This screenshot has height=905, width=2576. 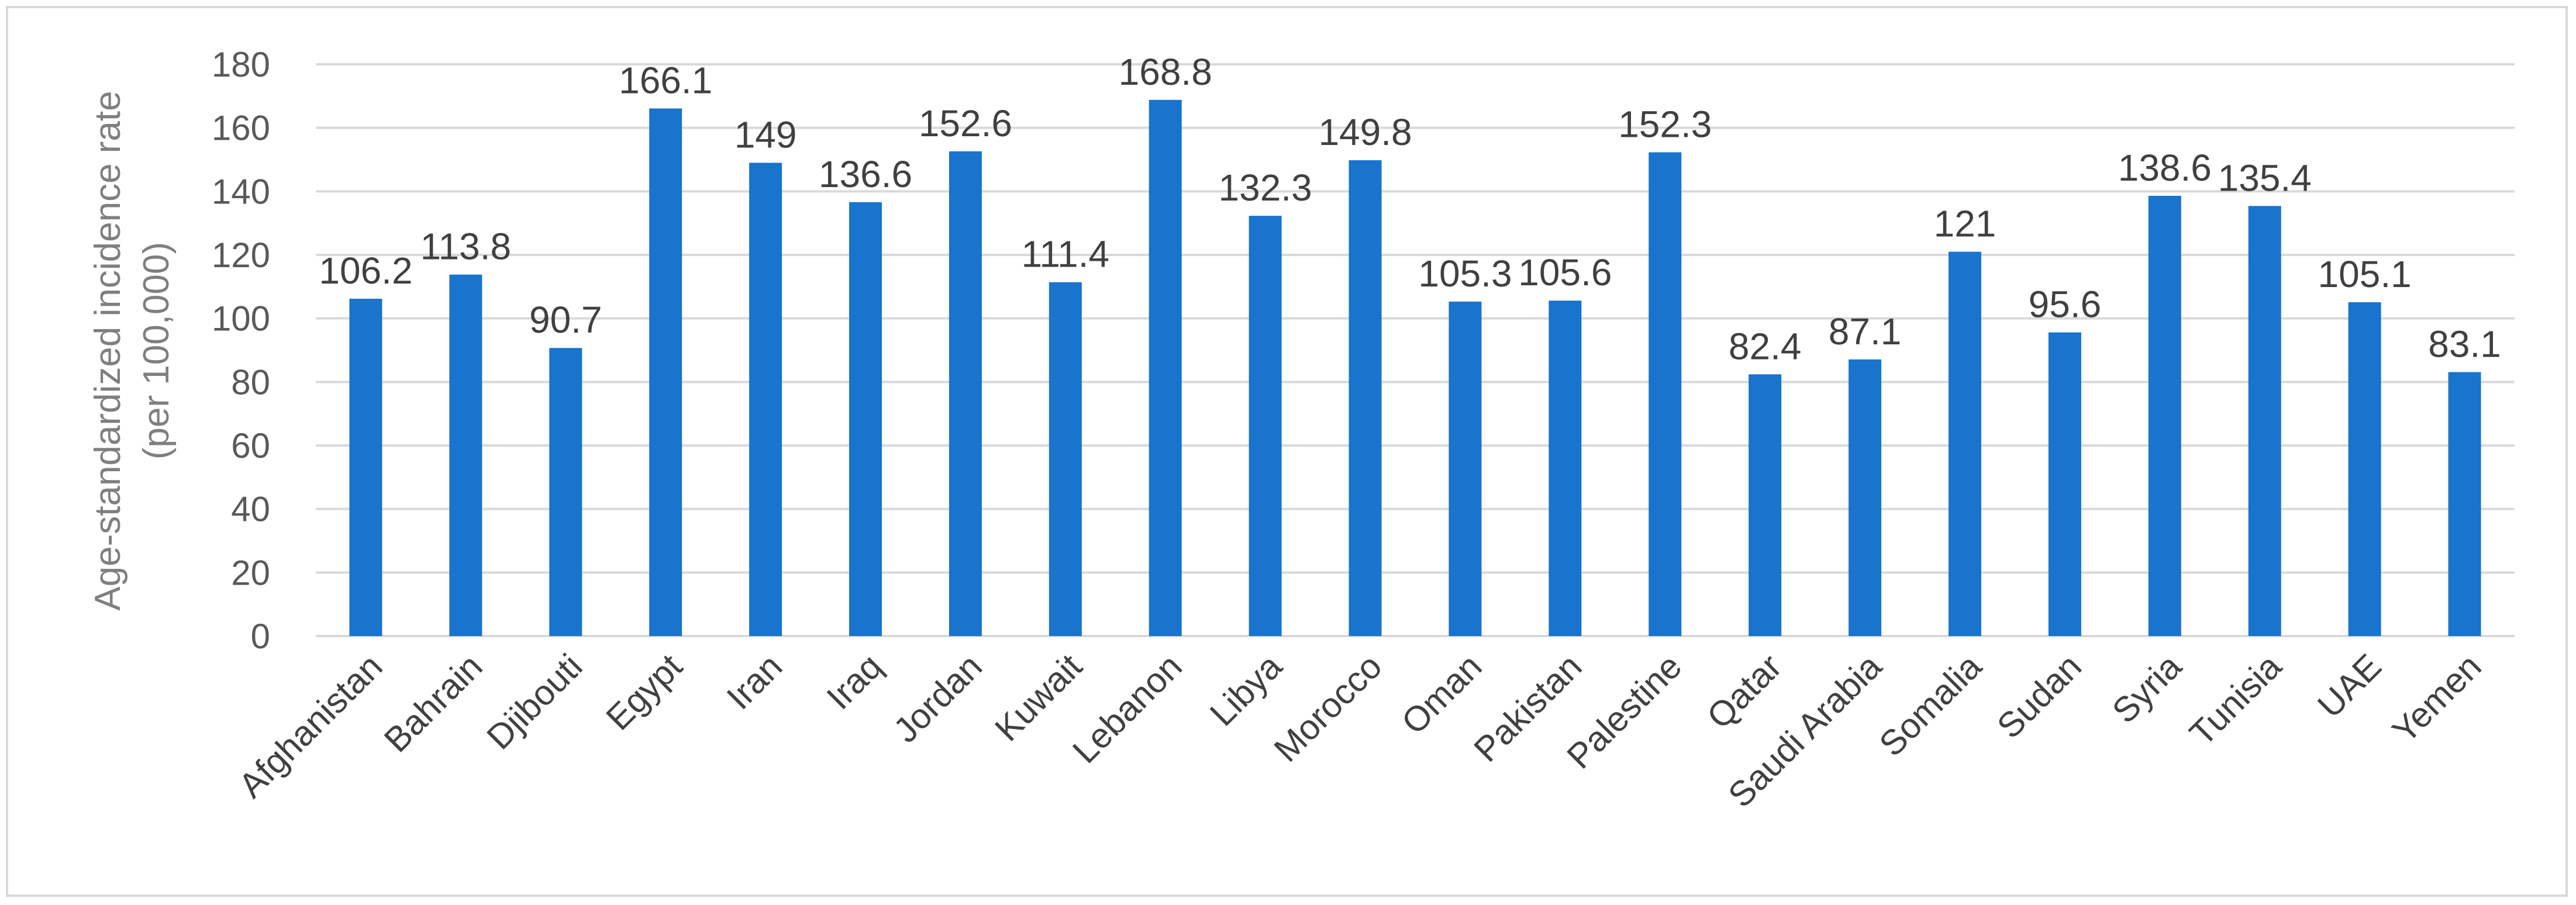 I want to click on x-category-label: Iran, so click(x=754, y=682).